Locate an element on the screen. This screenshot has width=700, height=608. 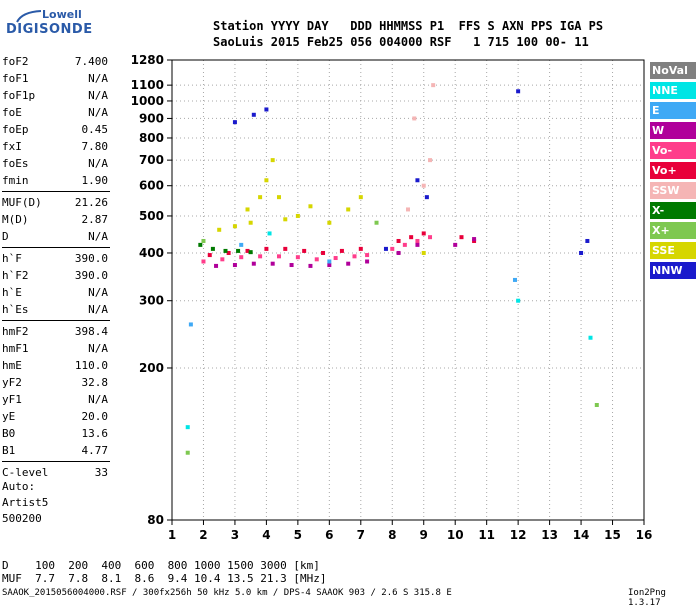
param-name: D is located at coordinates (5, 236).